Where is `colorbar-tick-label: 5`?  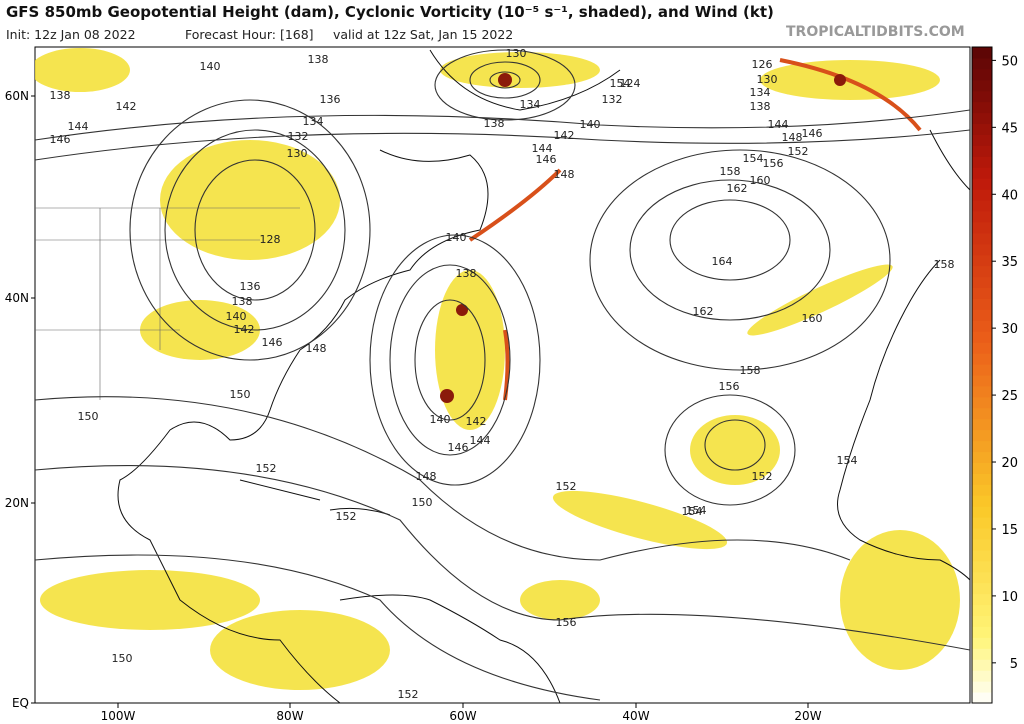 colorbar-tick-label: 5 is located at coordinates (1014, 664).